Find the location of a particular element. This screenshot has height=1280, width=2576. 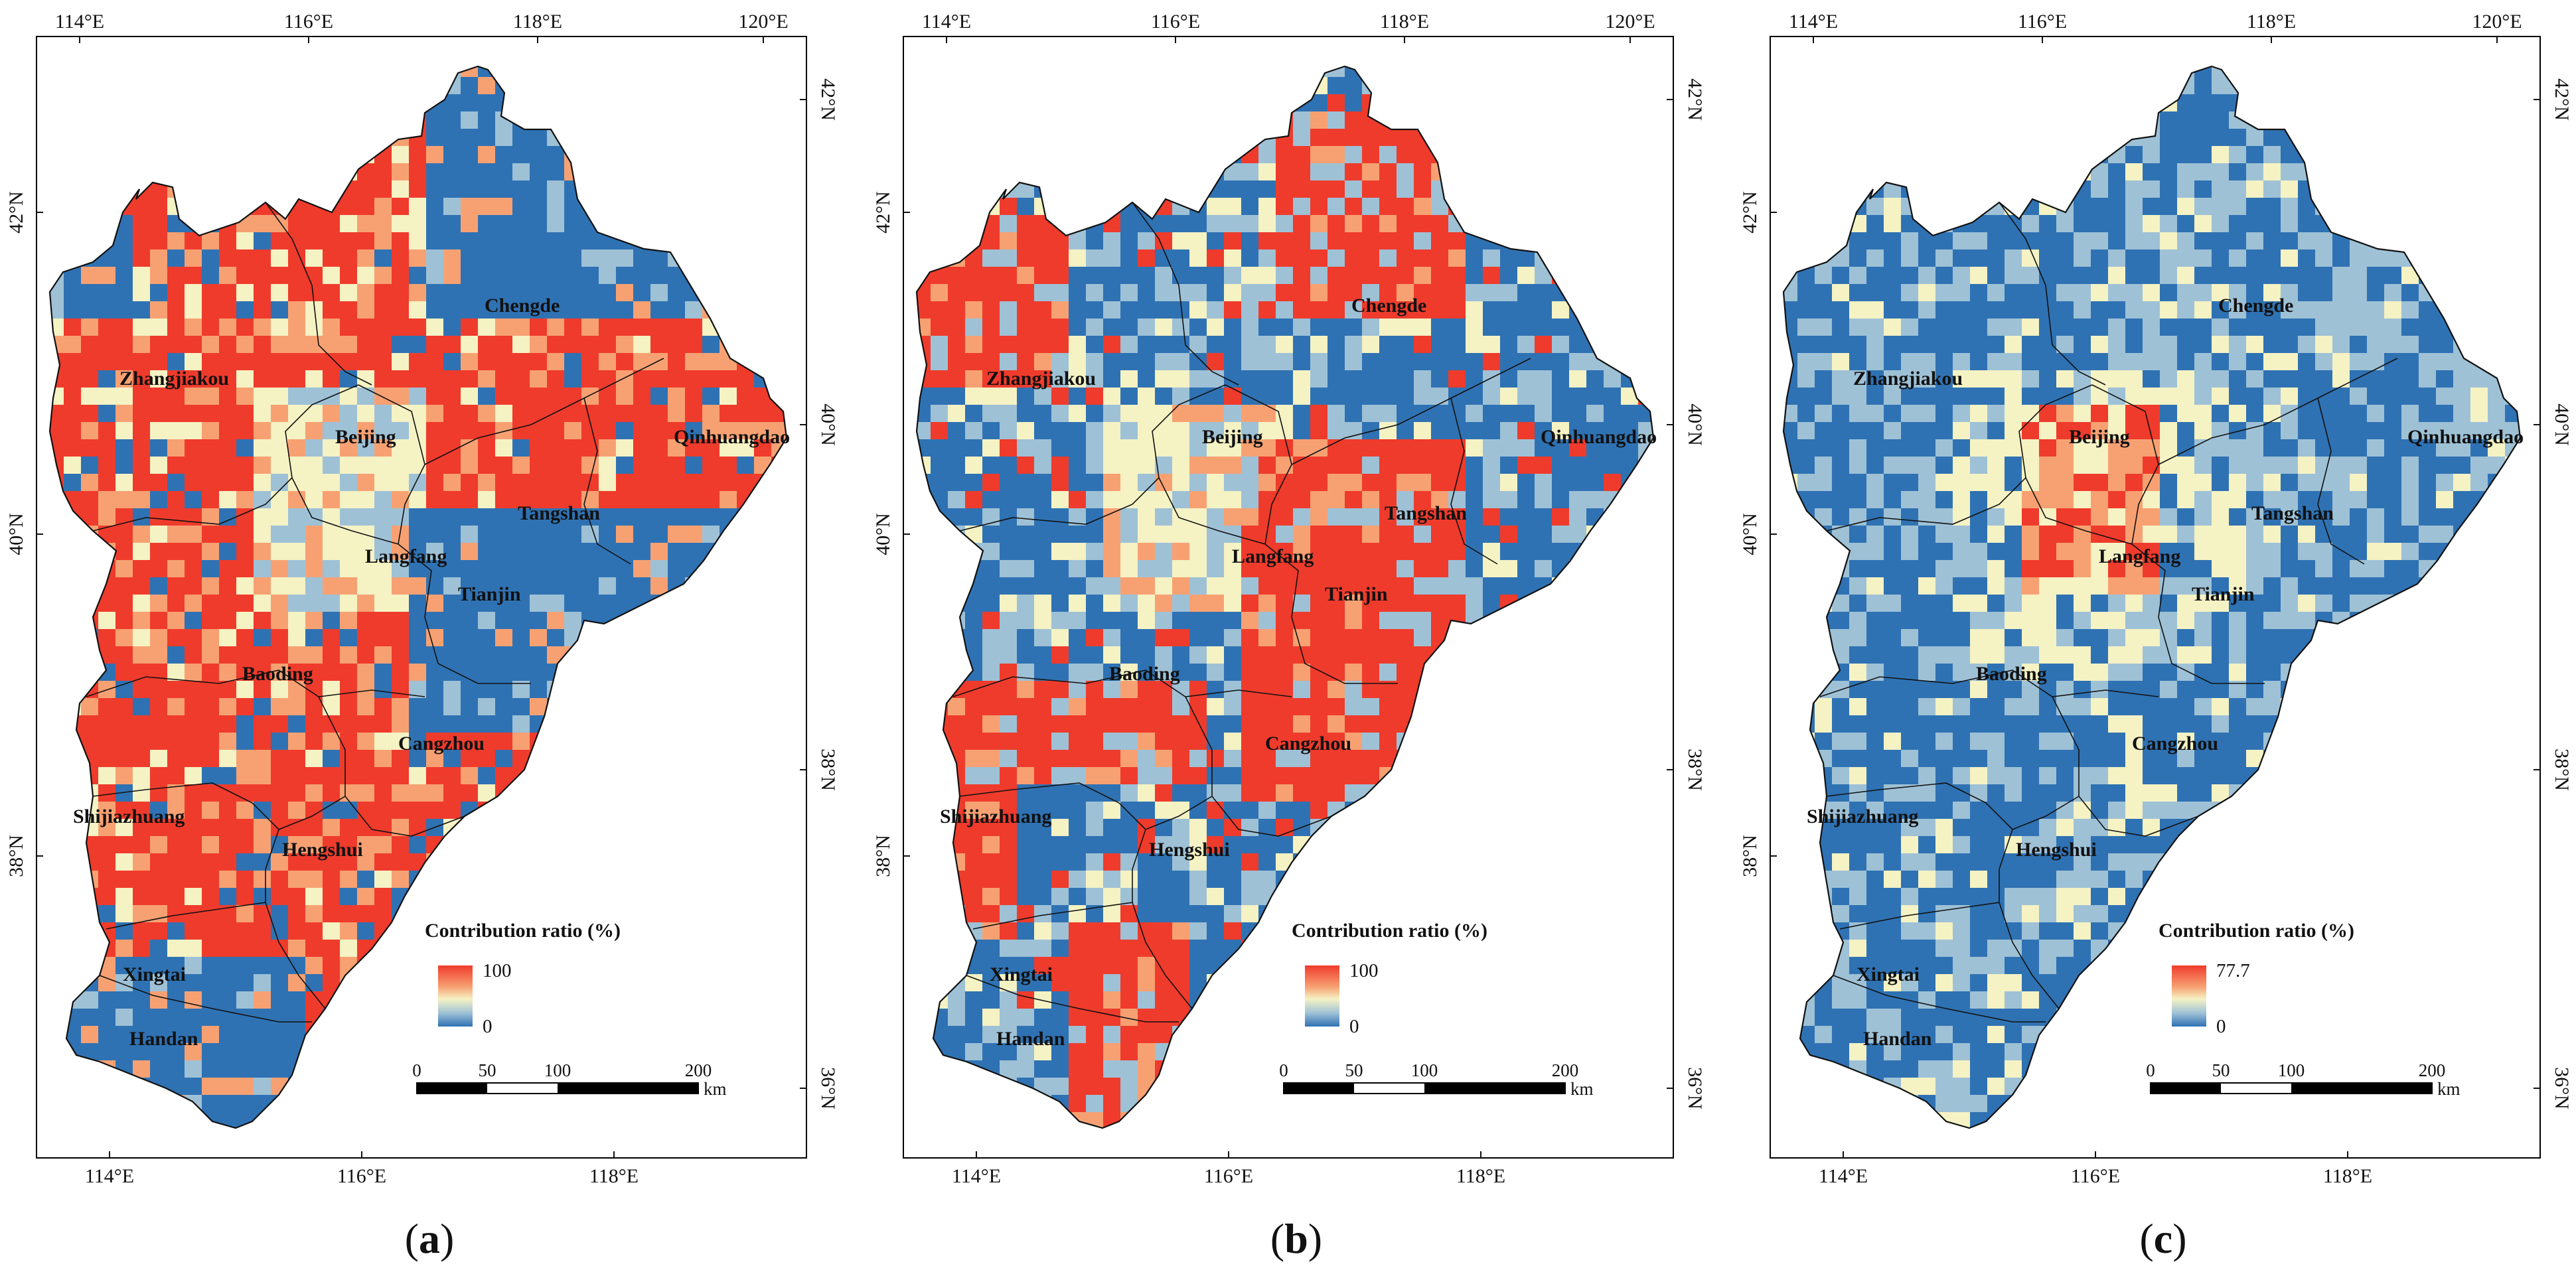

scale-bar-unit: km is located at coordinates (716, 1089).